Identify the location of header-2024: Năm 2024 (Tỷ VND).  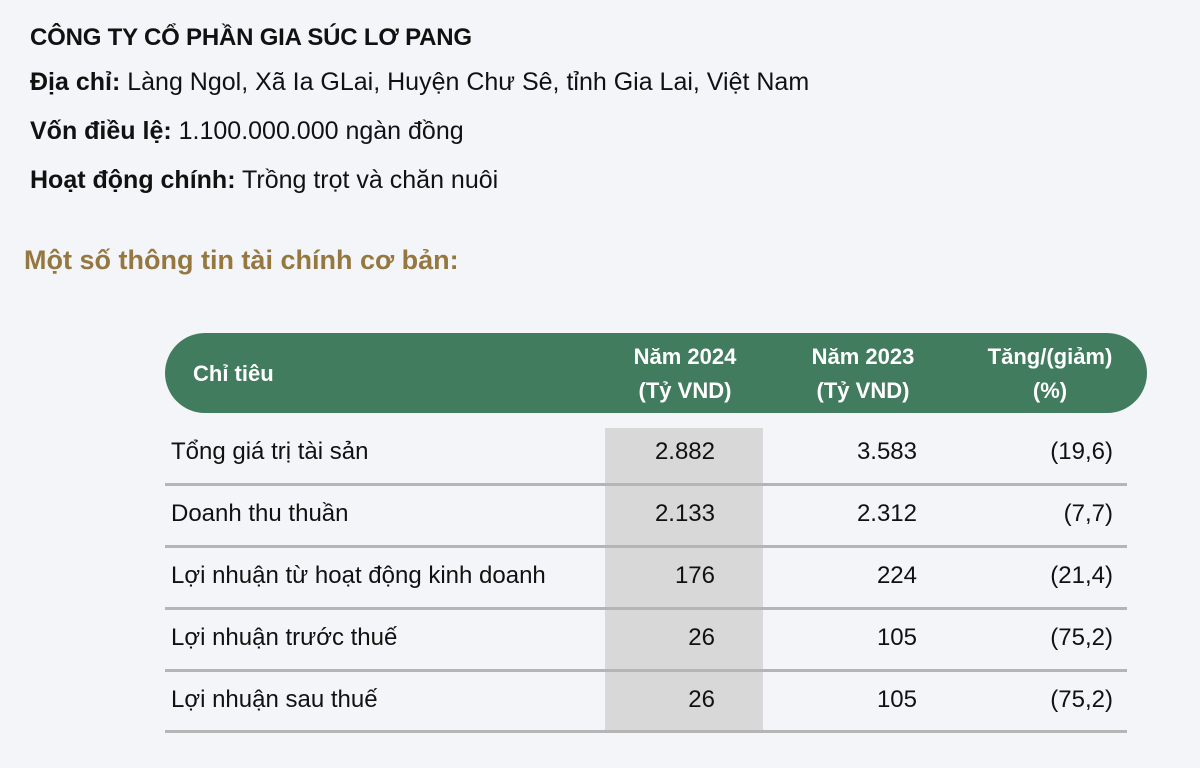
(685, 374).